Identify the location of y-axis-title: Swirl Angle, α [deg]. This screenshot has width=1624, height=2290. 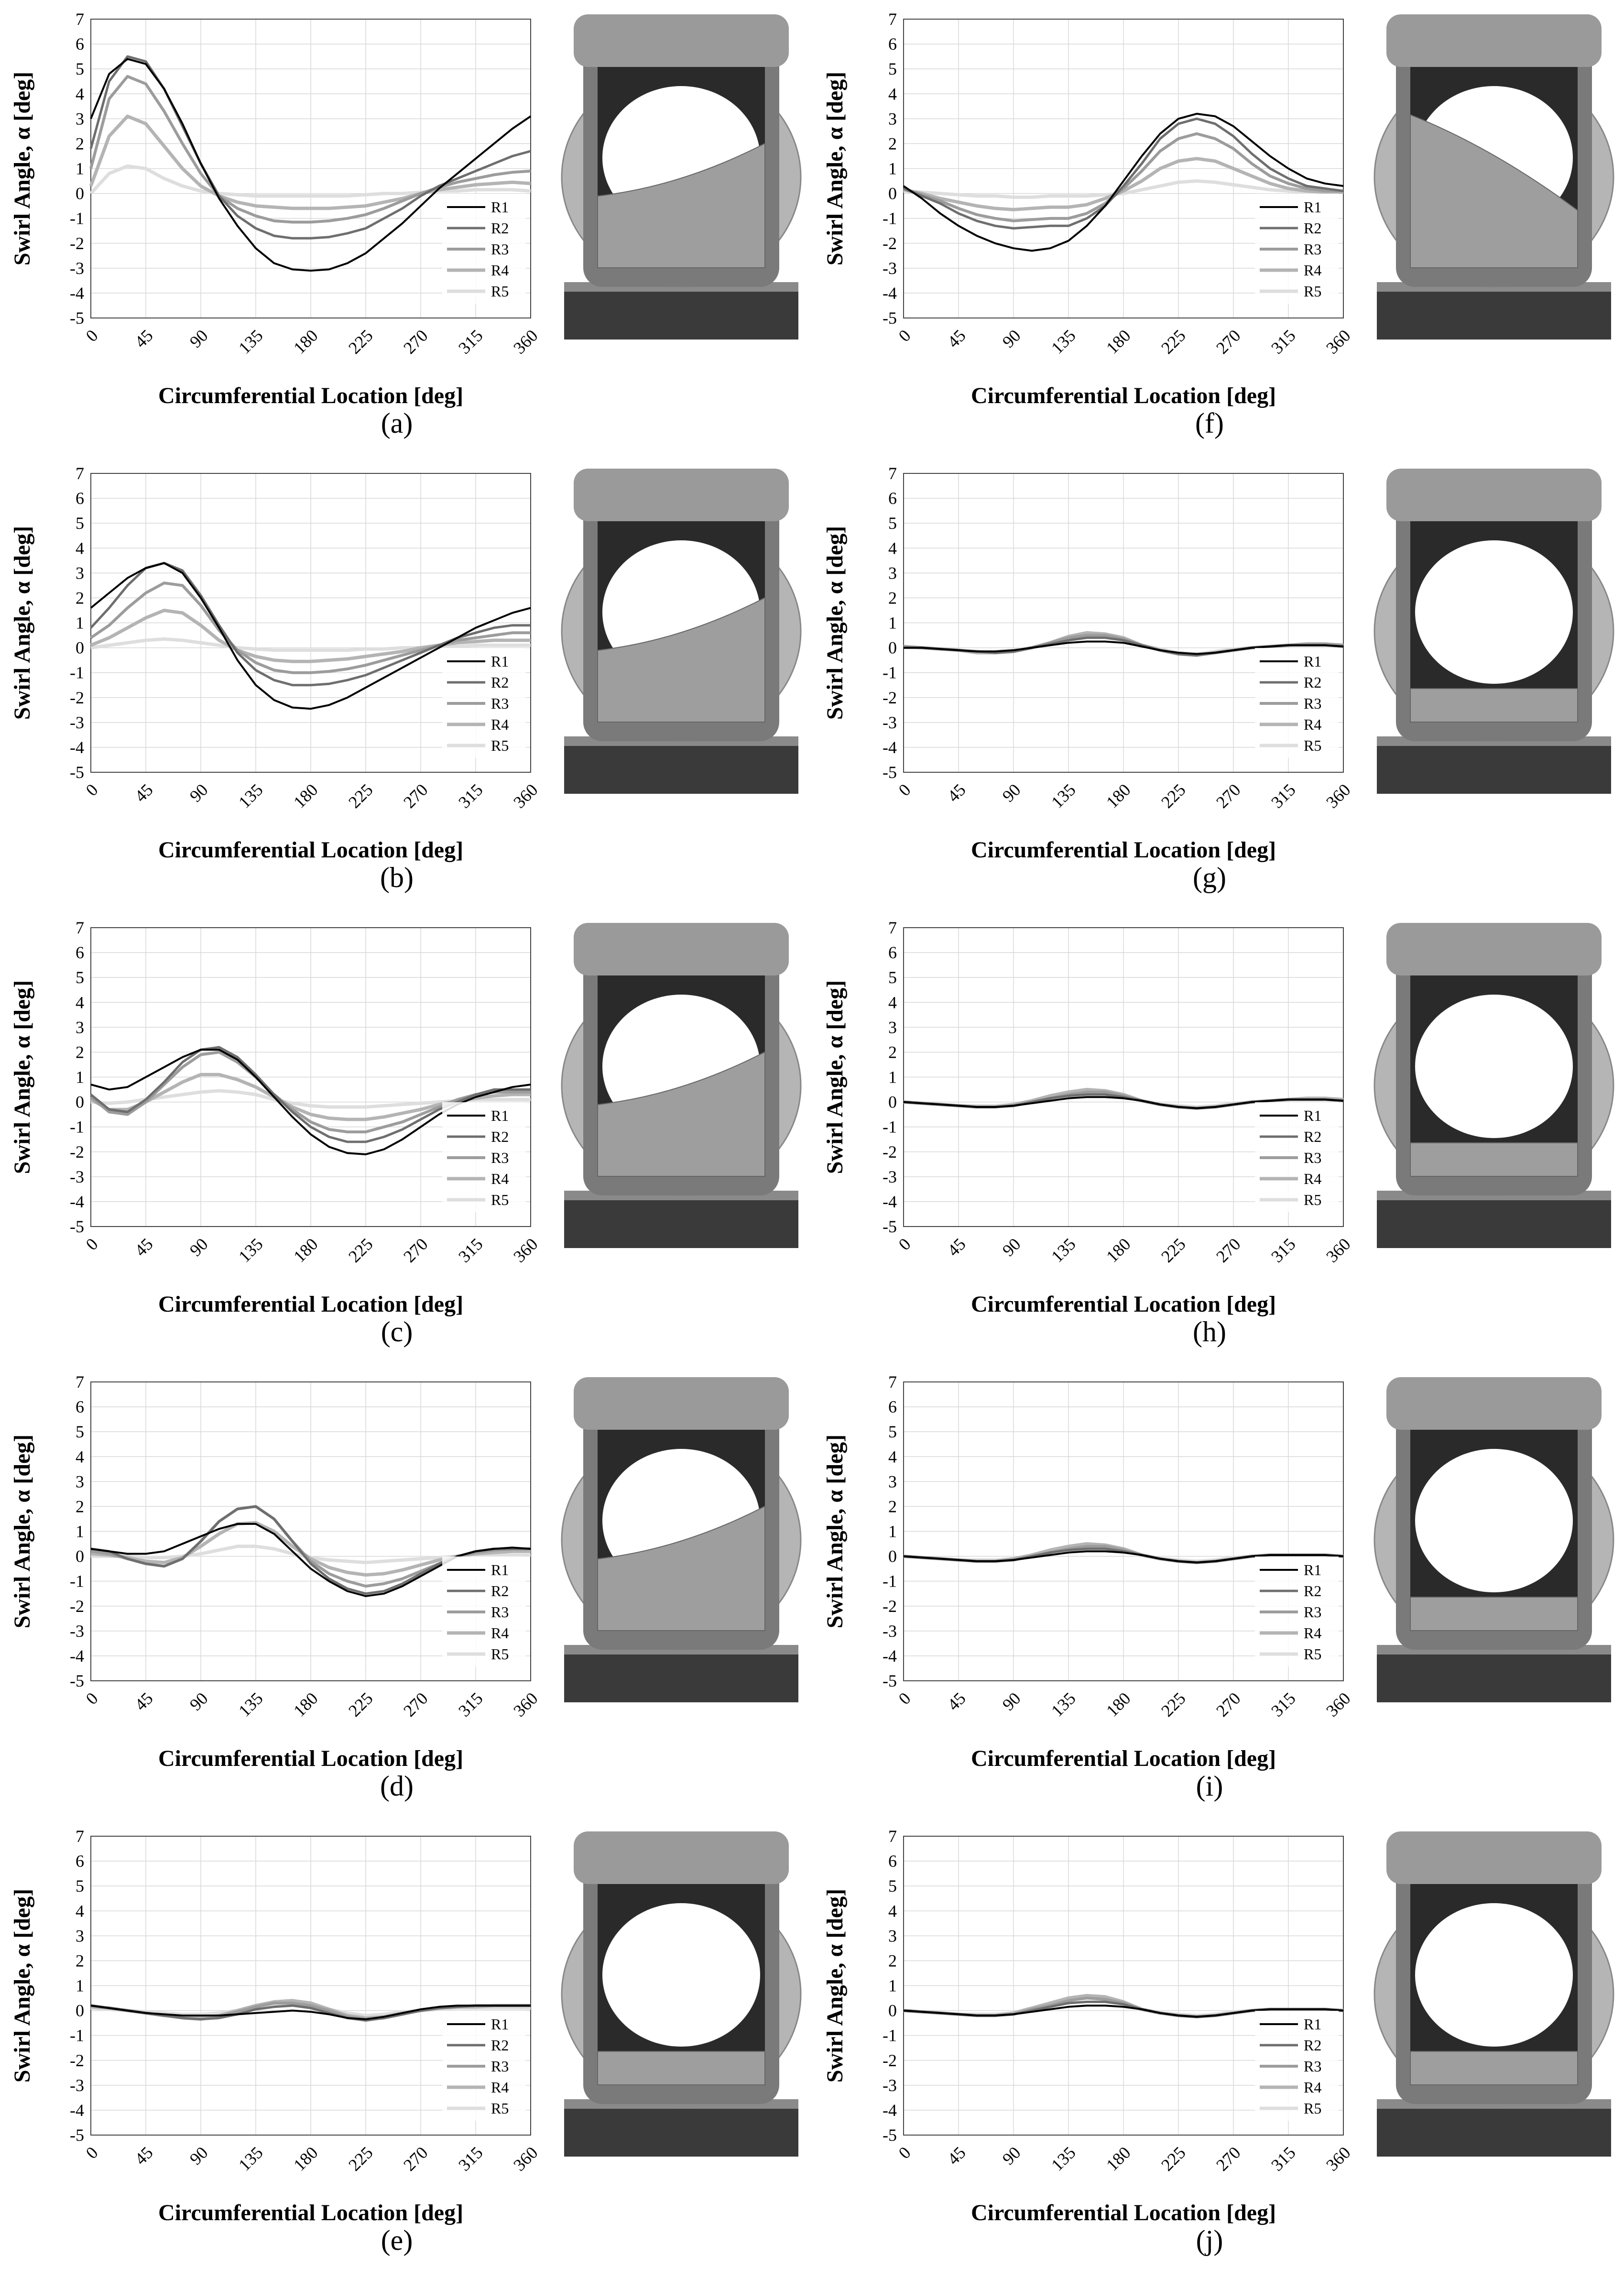
(835, 1077).